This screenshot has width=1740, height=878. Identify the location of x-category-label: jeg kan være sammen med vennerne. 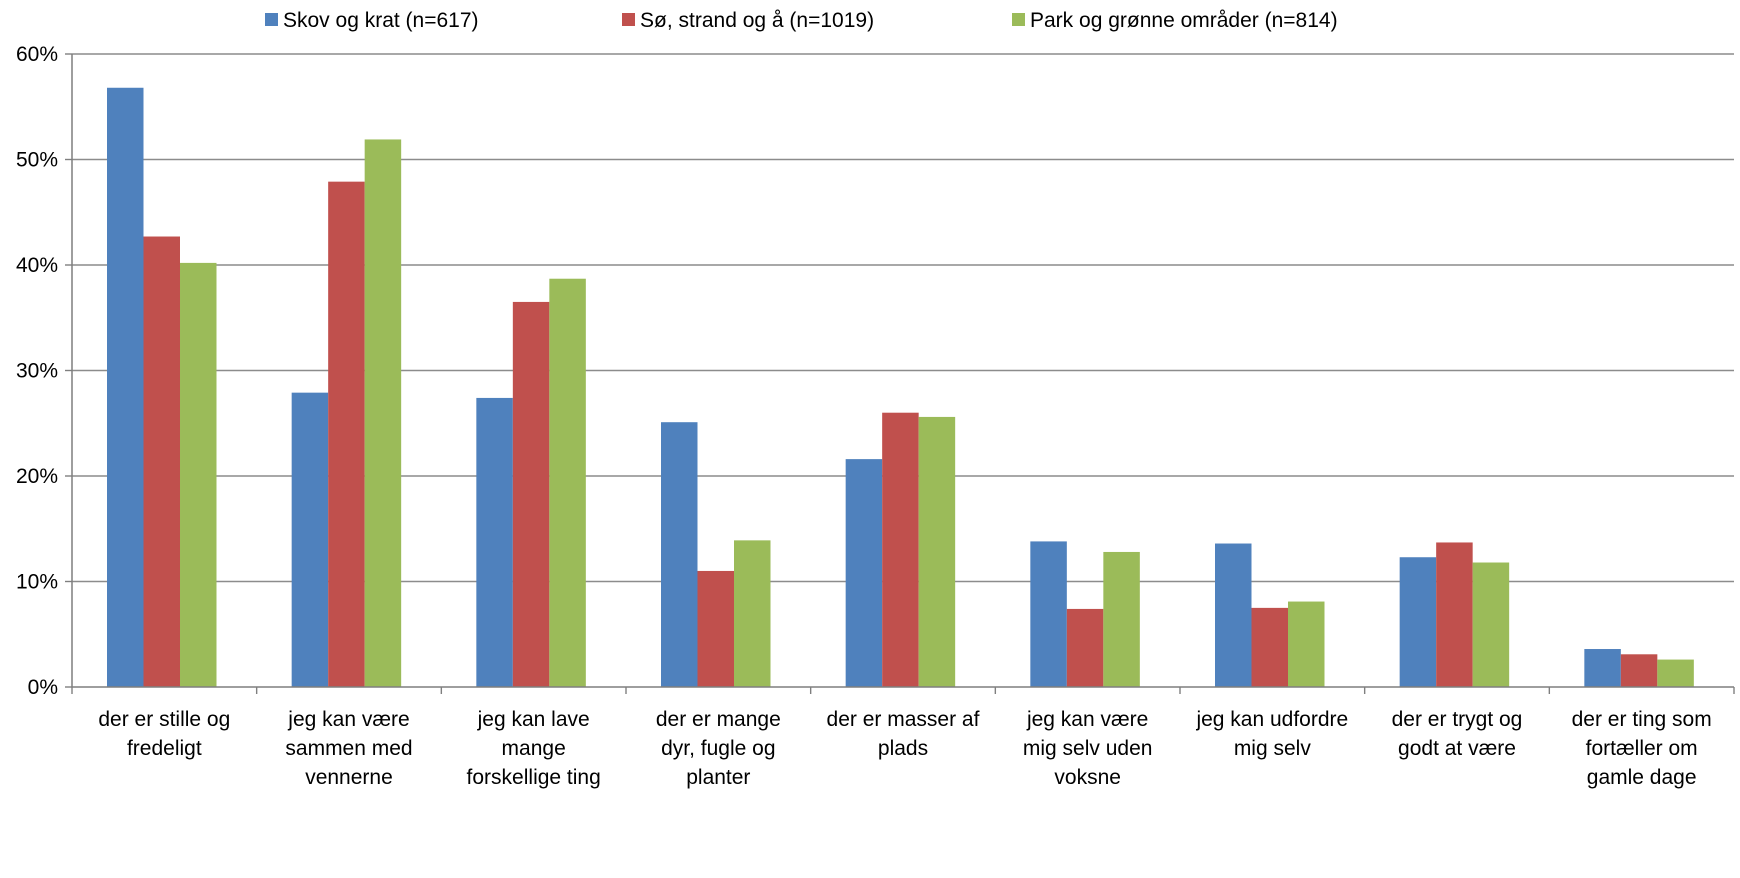
(348, 748).